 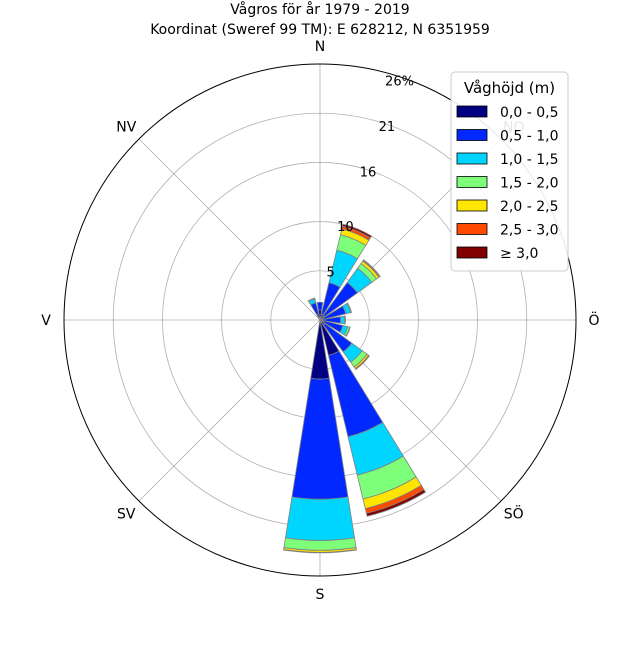 What do you see at coordinates (345, 227) in the screenshot?
I see `radial-tick-label: 10` at bounding box center [345, 227].